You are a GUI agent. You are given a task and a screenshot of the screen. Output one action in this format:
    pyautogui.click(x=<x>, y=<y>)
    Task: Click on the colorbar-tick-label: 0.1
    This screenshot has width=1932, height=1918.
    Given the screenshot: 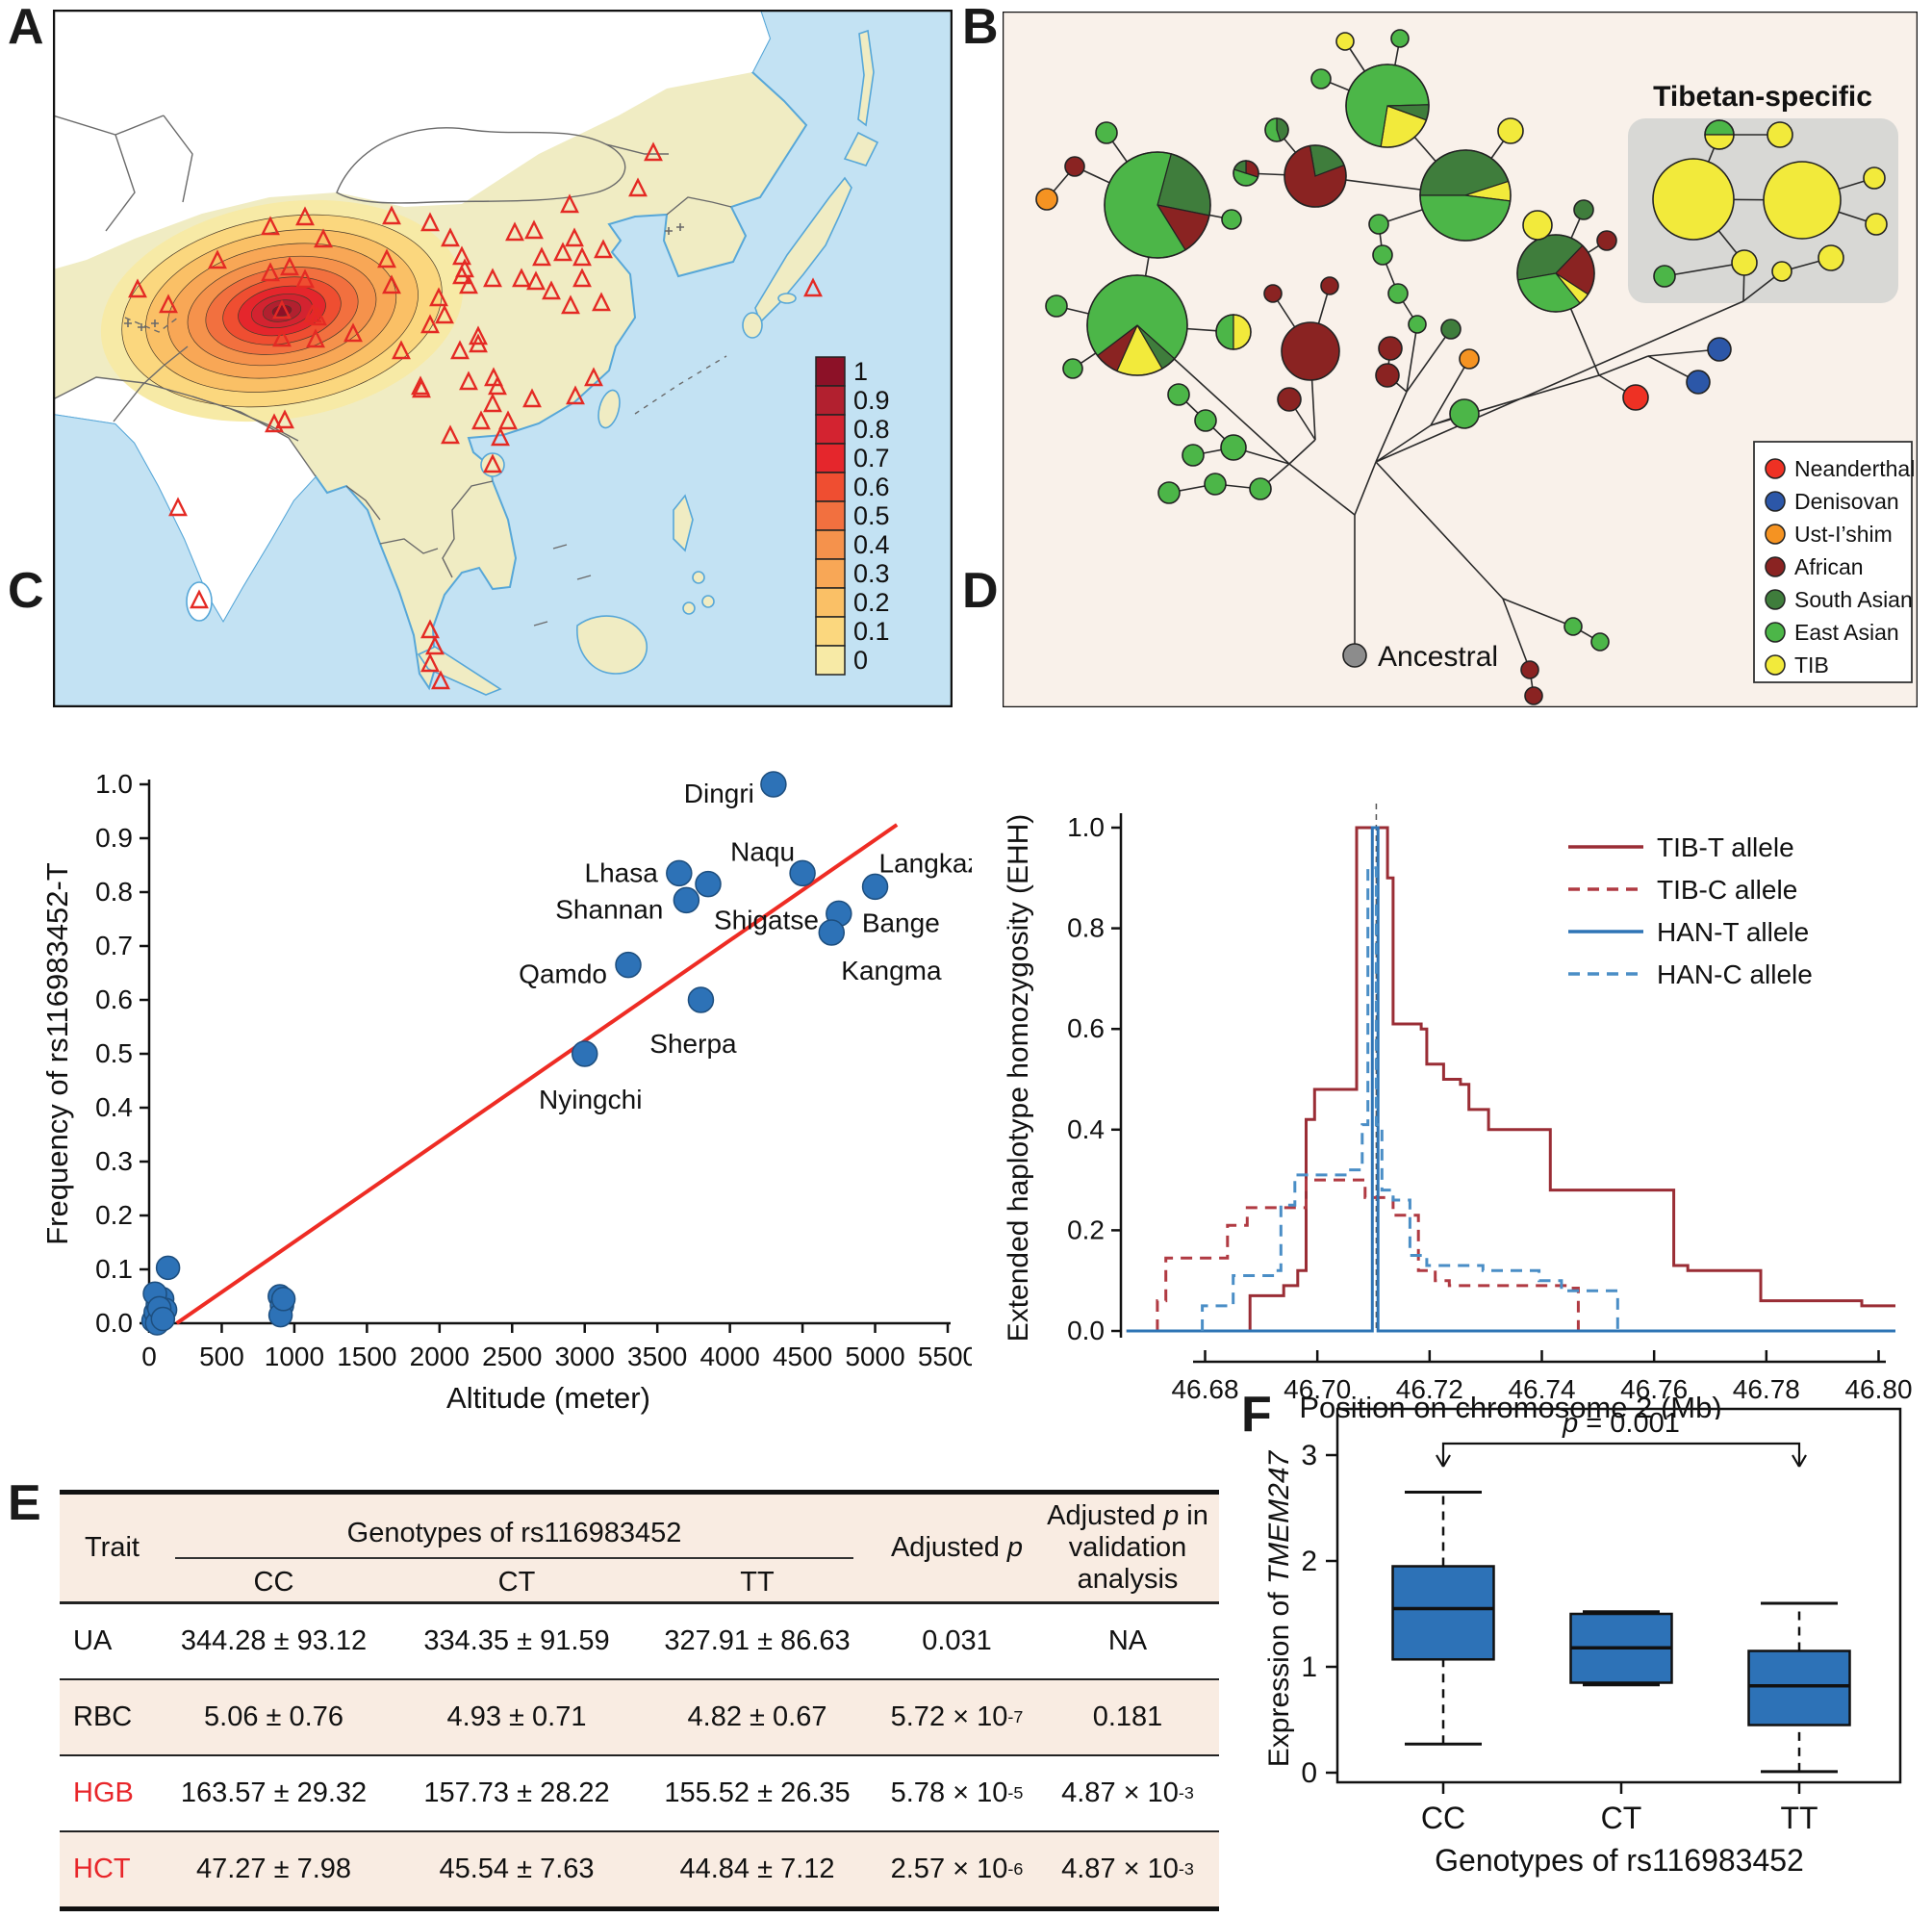 What is the action you would take?
    pyautogui.click(x=871, y=631)
    